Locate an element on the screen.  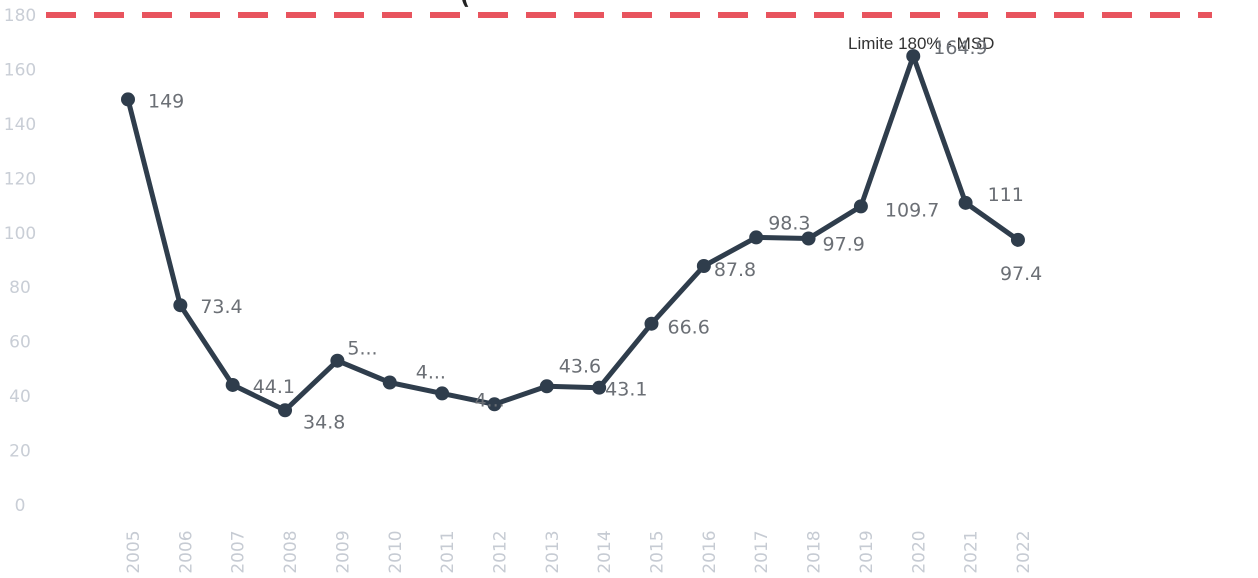
x-tick-label: 2022 is located at coordinates (1024, 551).